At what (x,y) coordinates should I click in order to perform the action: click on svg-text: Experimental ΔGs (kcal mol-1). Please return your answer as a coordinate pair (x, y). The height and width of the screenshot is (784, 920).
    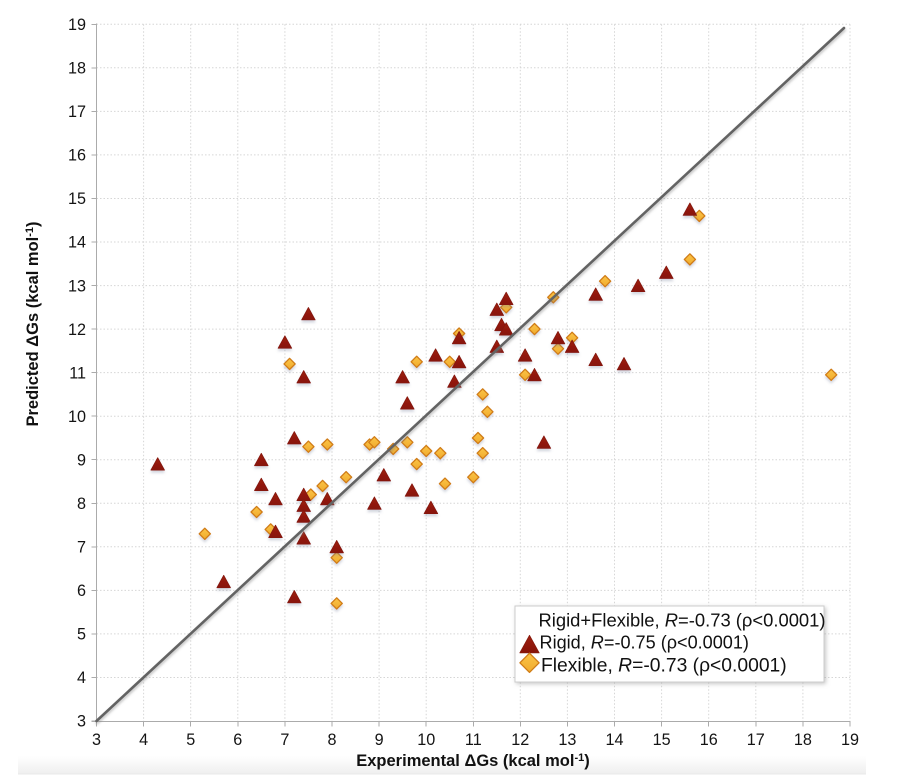
    Looking at the image, I should click on (472, 761).